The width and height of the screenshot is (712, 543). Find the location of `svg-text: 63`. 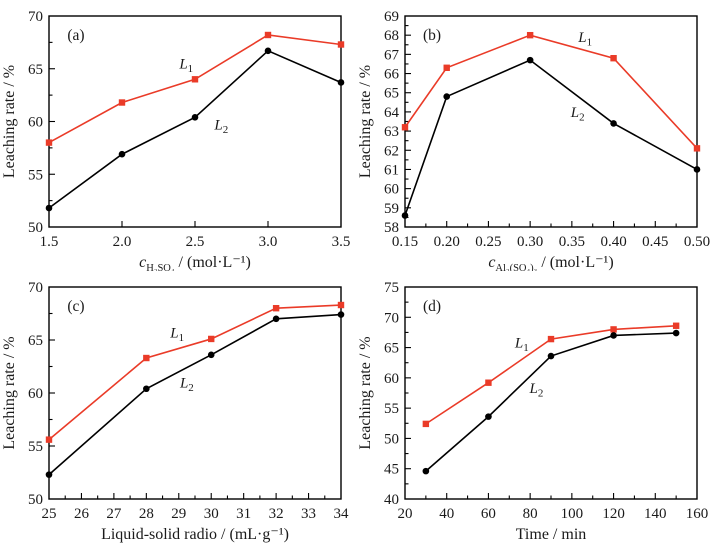

svg-text: 63 is located at coordinates (391, 132).